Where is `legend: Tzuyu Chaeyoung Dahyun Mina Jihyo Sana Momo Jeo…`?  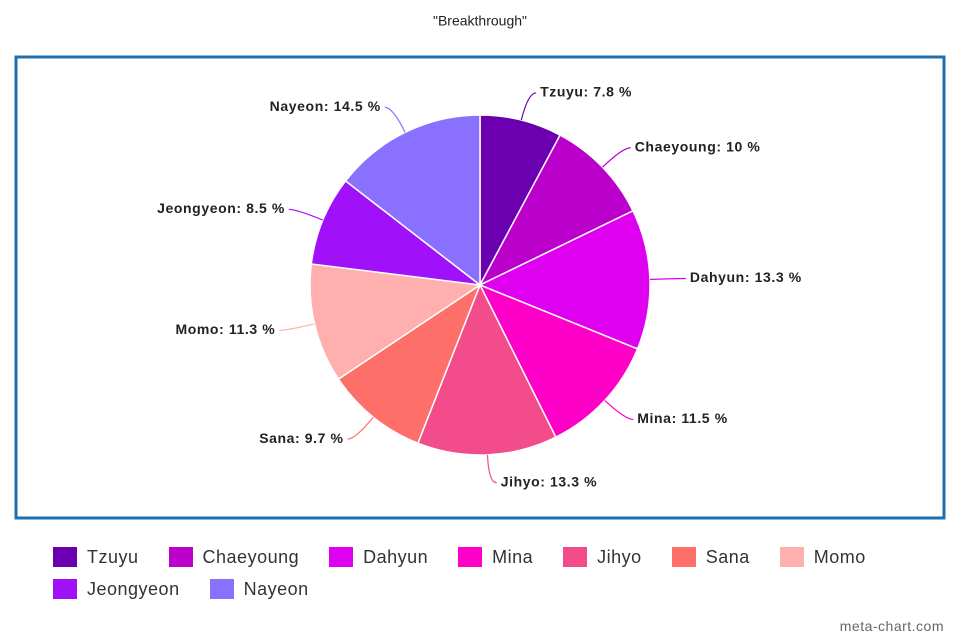
legend: Tzuyu Chaeyoung Dahyun Mina Jihyo Sana Momo Jeo… is located at coordinates (493, 573).